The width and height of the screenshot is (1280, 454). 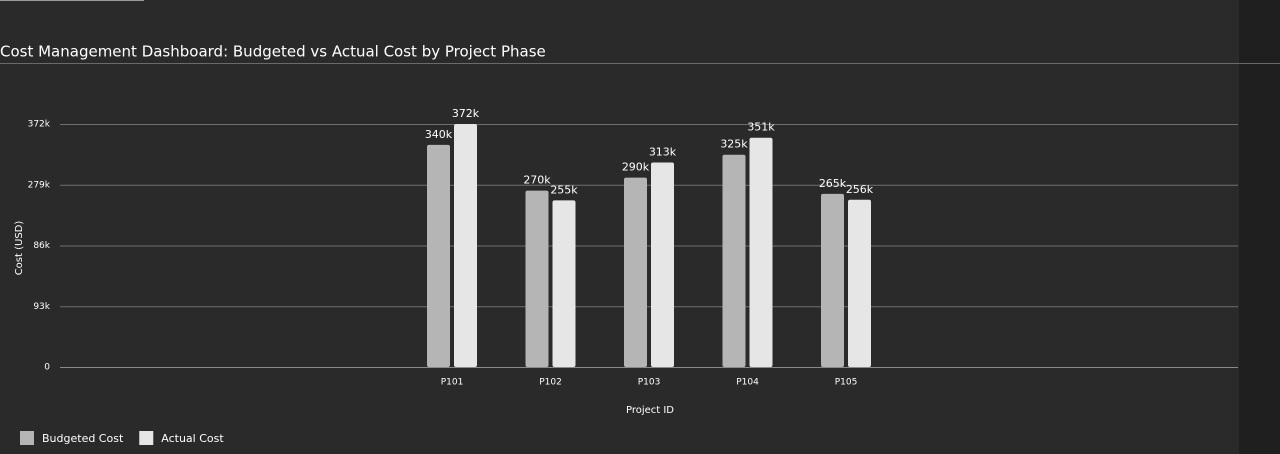 What do you see at coordinates (860, 189) in the screenshot?
I see `value-label: 256k` at bounding box center [860, 189].